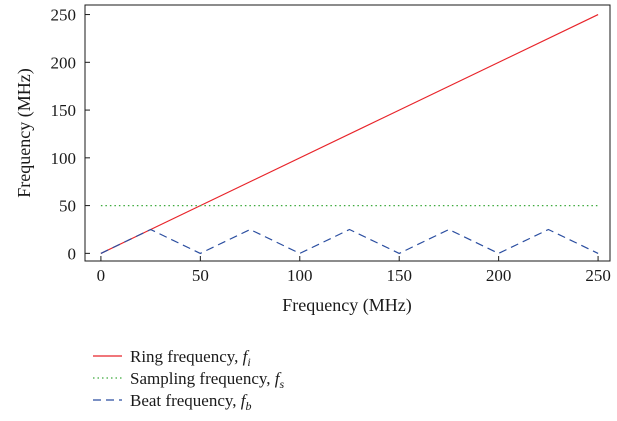 The width and height of the screenshot is (617, 421). Describe the element at coordinates (202, 378) in the screenshot. I see `legend-name: Sampling frequency,` at that location.